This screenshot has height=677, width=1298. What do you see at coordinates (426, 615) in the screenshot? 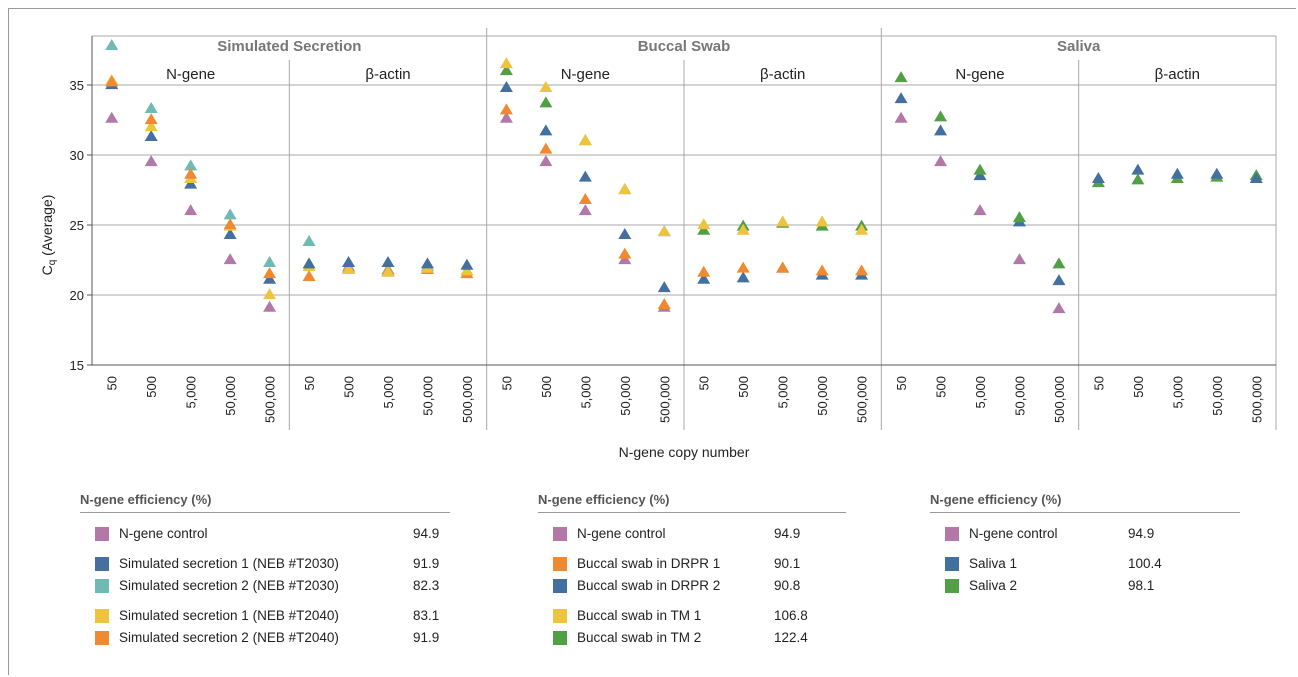
I see `legend-value: 83.1` at bounding box center [426, 615].